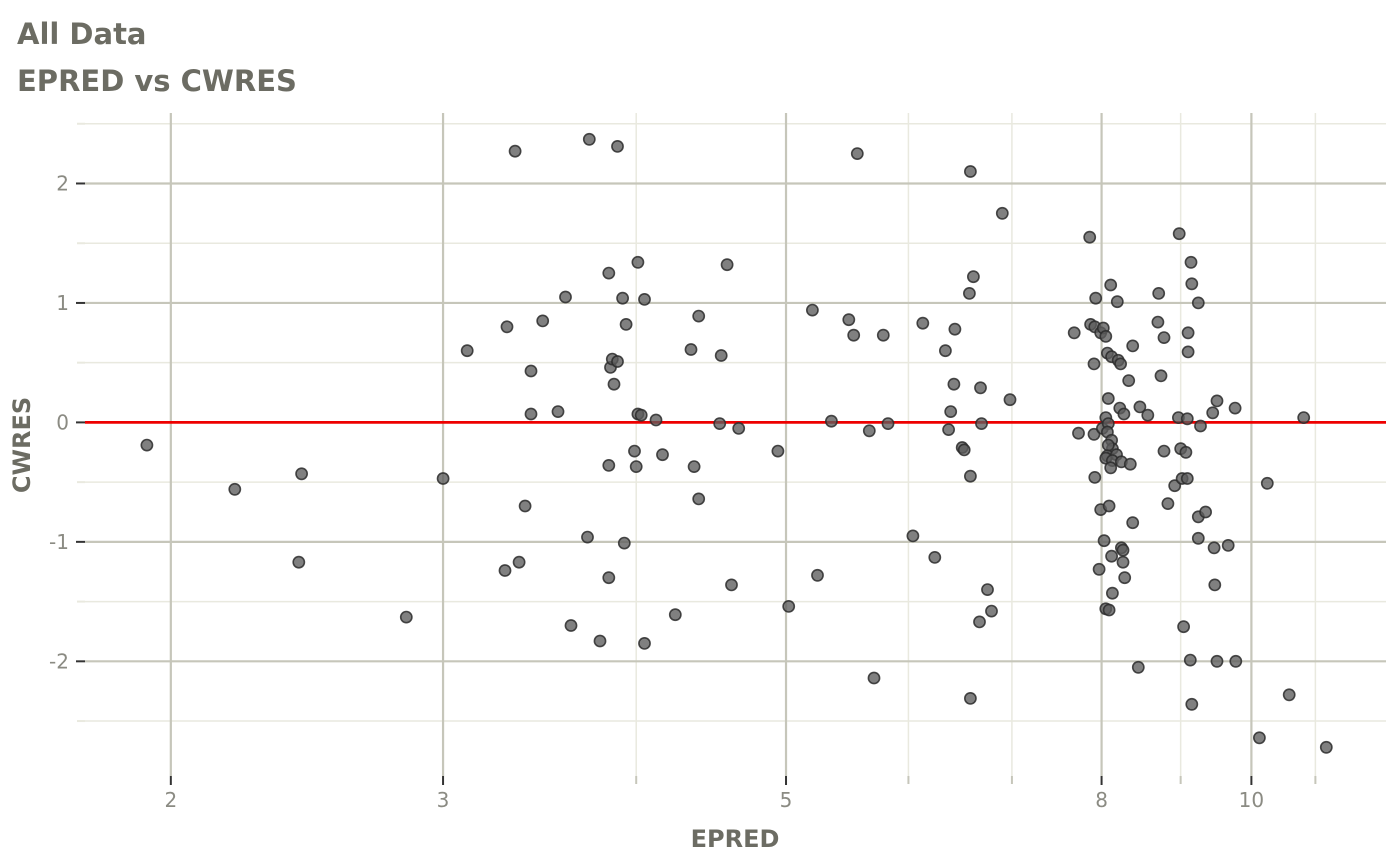 This screenshot has height=865, width=1400. Describe the element at coordinates (59, 661) in the screenshot. I see `y-tick-label: -2` at that location.